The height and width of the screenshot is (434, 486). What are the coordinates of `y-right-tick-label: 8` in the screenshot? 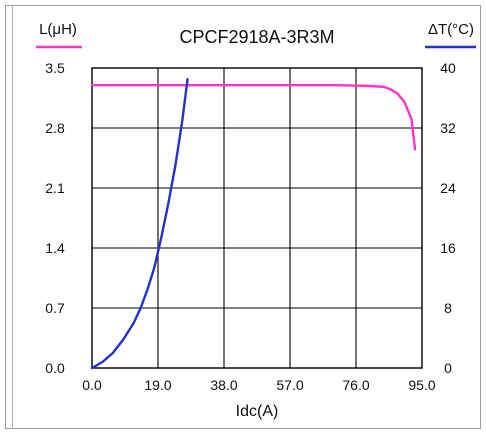 It's located at (448, 308).